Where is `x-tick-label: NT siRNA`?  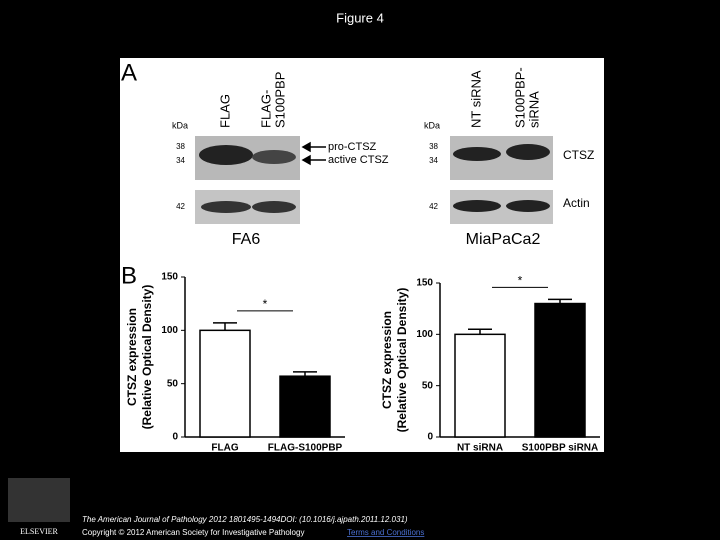
x-tick-label: NT siRNA is located at coordinates (480, 448).